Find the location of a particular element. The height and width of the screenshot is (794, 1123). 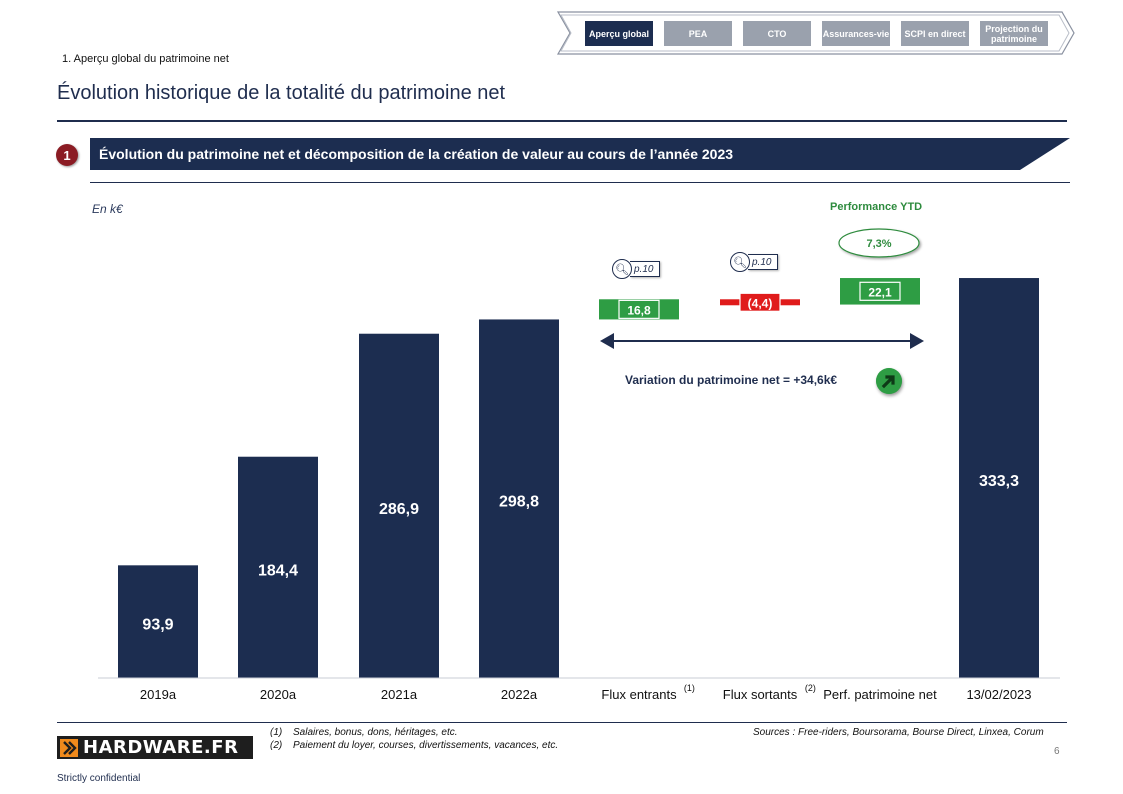

bar-value-label: 184,4 is located at coordinates (278, 570).